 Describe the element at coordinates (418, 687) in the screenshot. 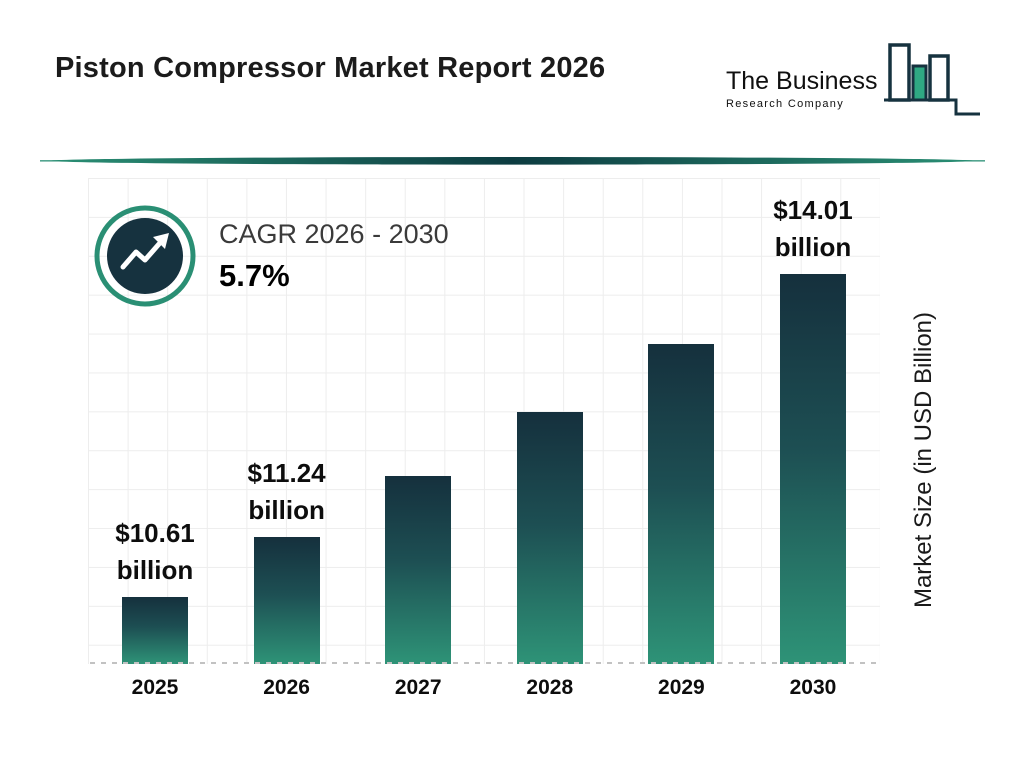

I see `x-axis-label-2027: 2027` at that location.